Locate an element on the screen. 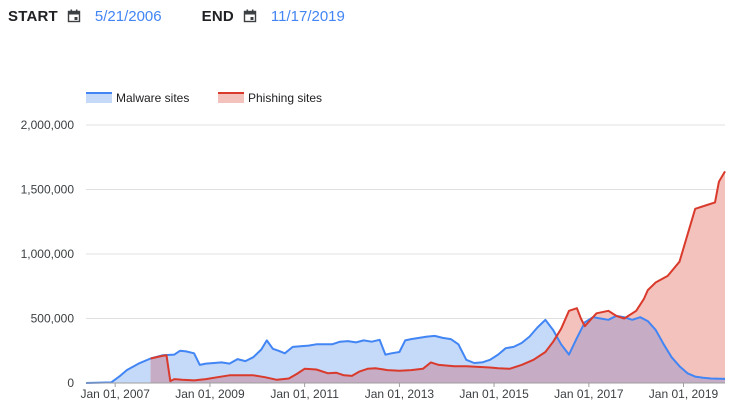 Image resolution: width=734 pixels, height=404 pixels. x-tick-label: Jan 01, 2013 is located at coordinates (400, 394).